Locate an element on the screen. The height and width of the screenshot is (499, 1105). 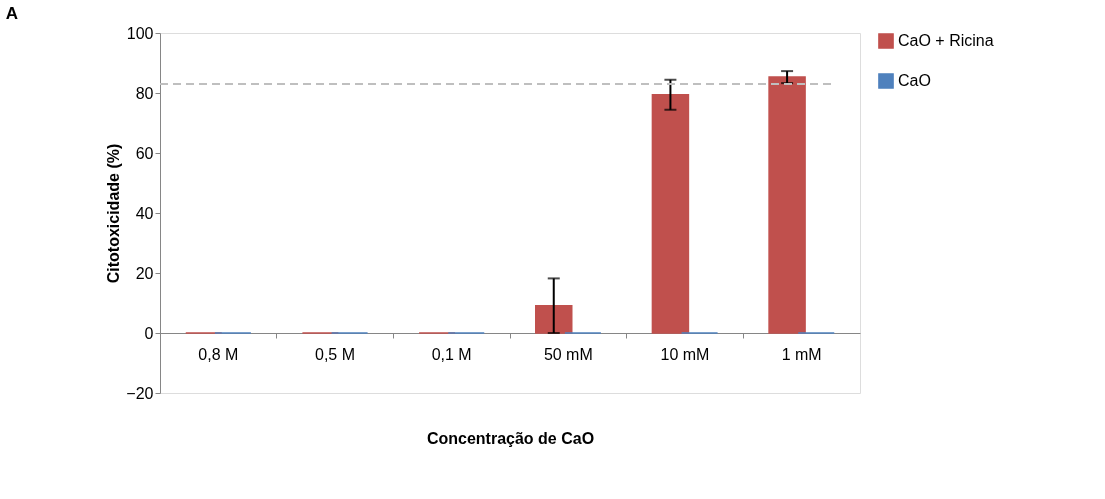
legend-label: CaO + Ricina is located at coordinates (946, 40).